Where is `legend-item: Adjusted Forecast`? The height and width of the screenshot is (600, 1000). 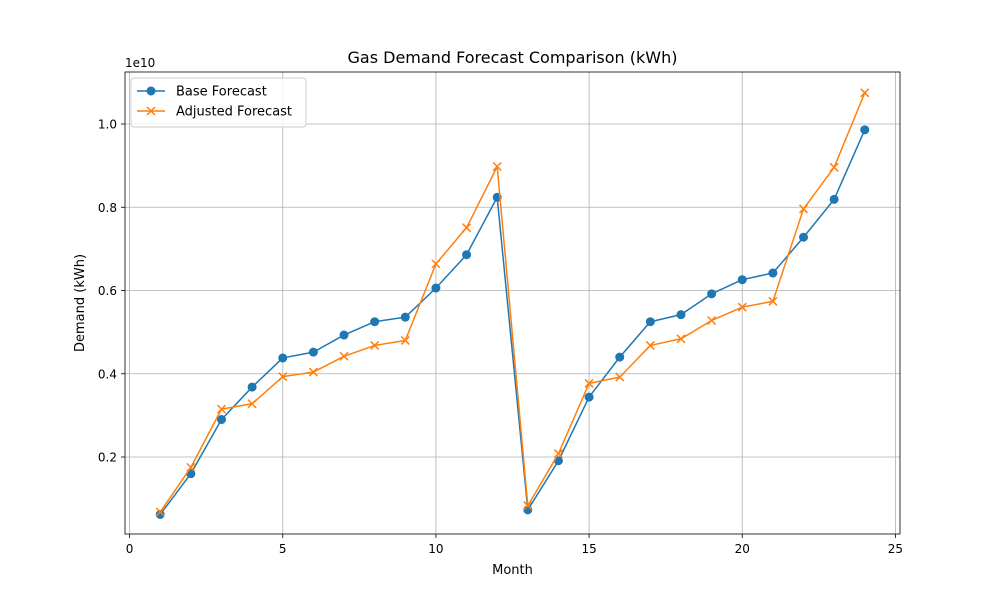
legend-item: Adjusted Forecast is located at coordinates (214, 112).